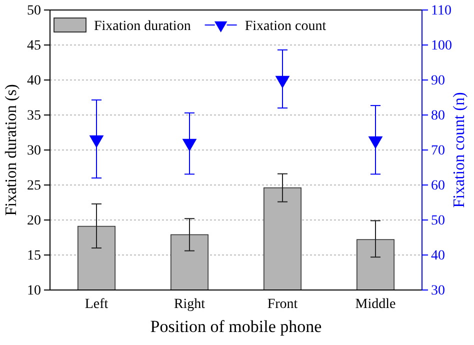  Describe the element at coordinates (441, 46) in the screenshot. I see `y2-tick-label: 100` at that location.